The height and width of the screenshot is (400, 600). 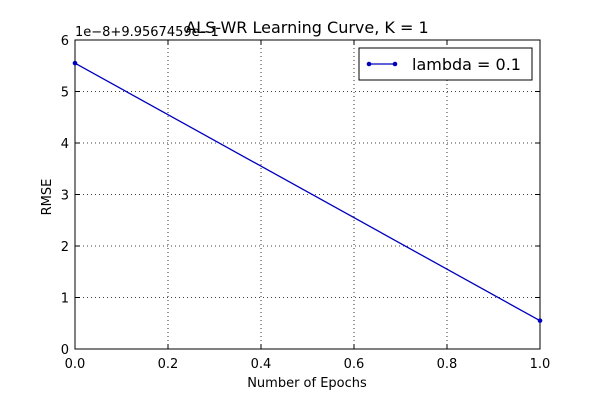 What do you see at coordinates (147, 32) in the screenshot?
I see `y-axis-offset-label: 1e−8+9.9567459e−1` at bounding box center [147, 32].